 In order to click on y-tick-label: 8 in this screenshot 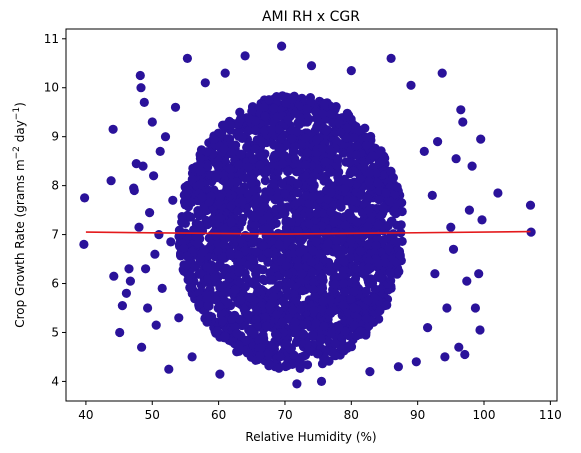, I will do `click(55, 186)`.